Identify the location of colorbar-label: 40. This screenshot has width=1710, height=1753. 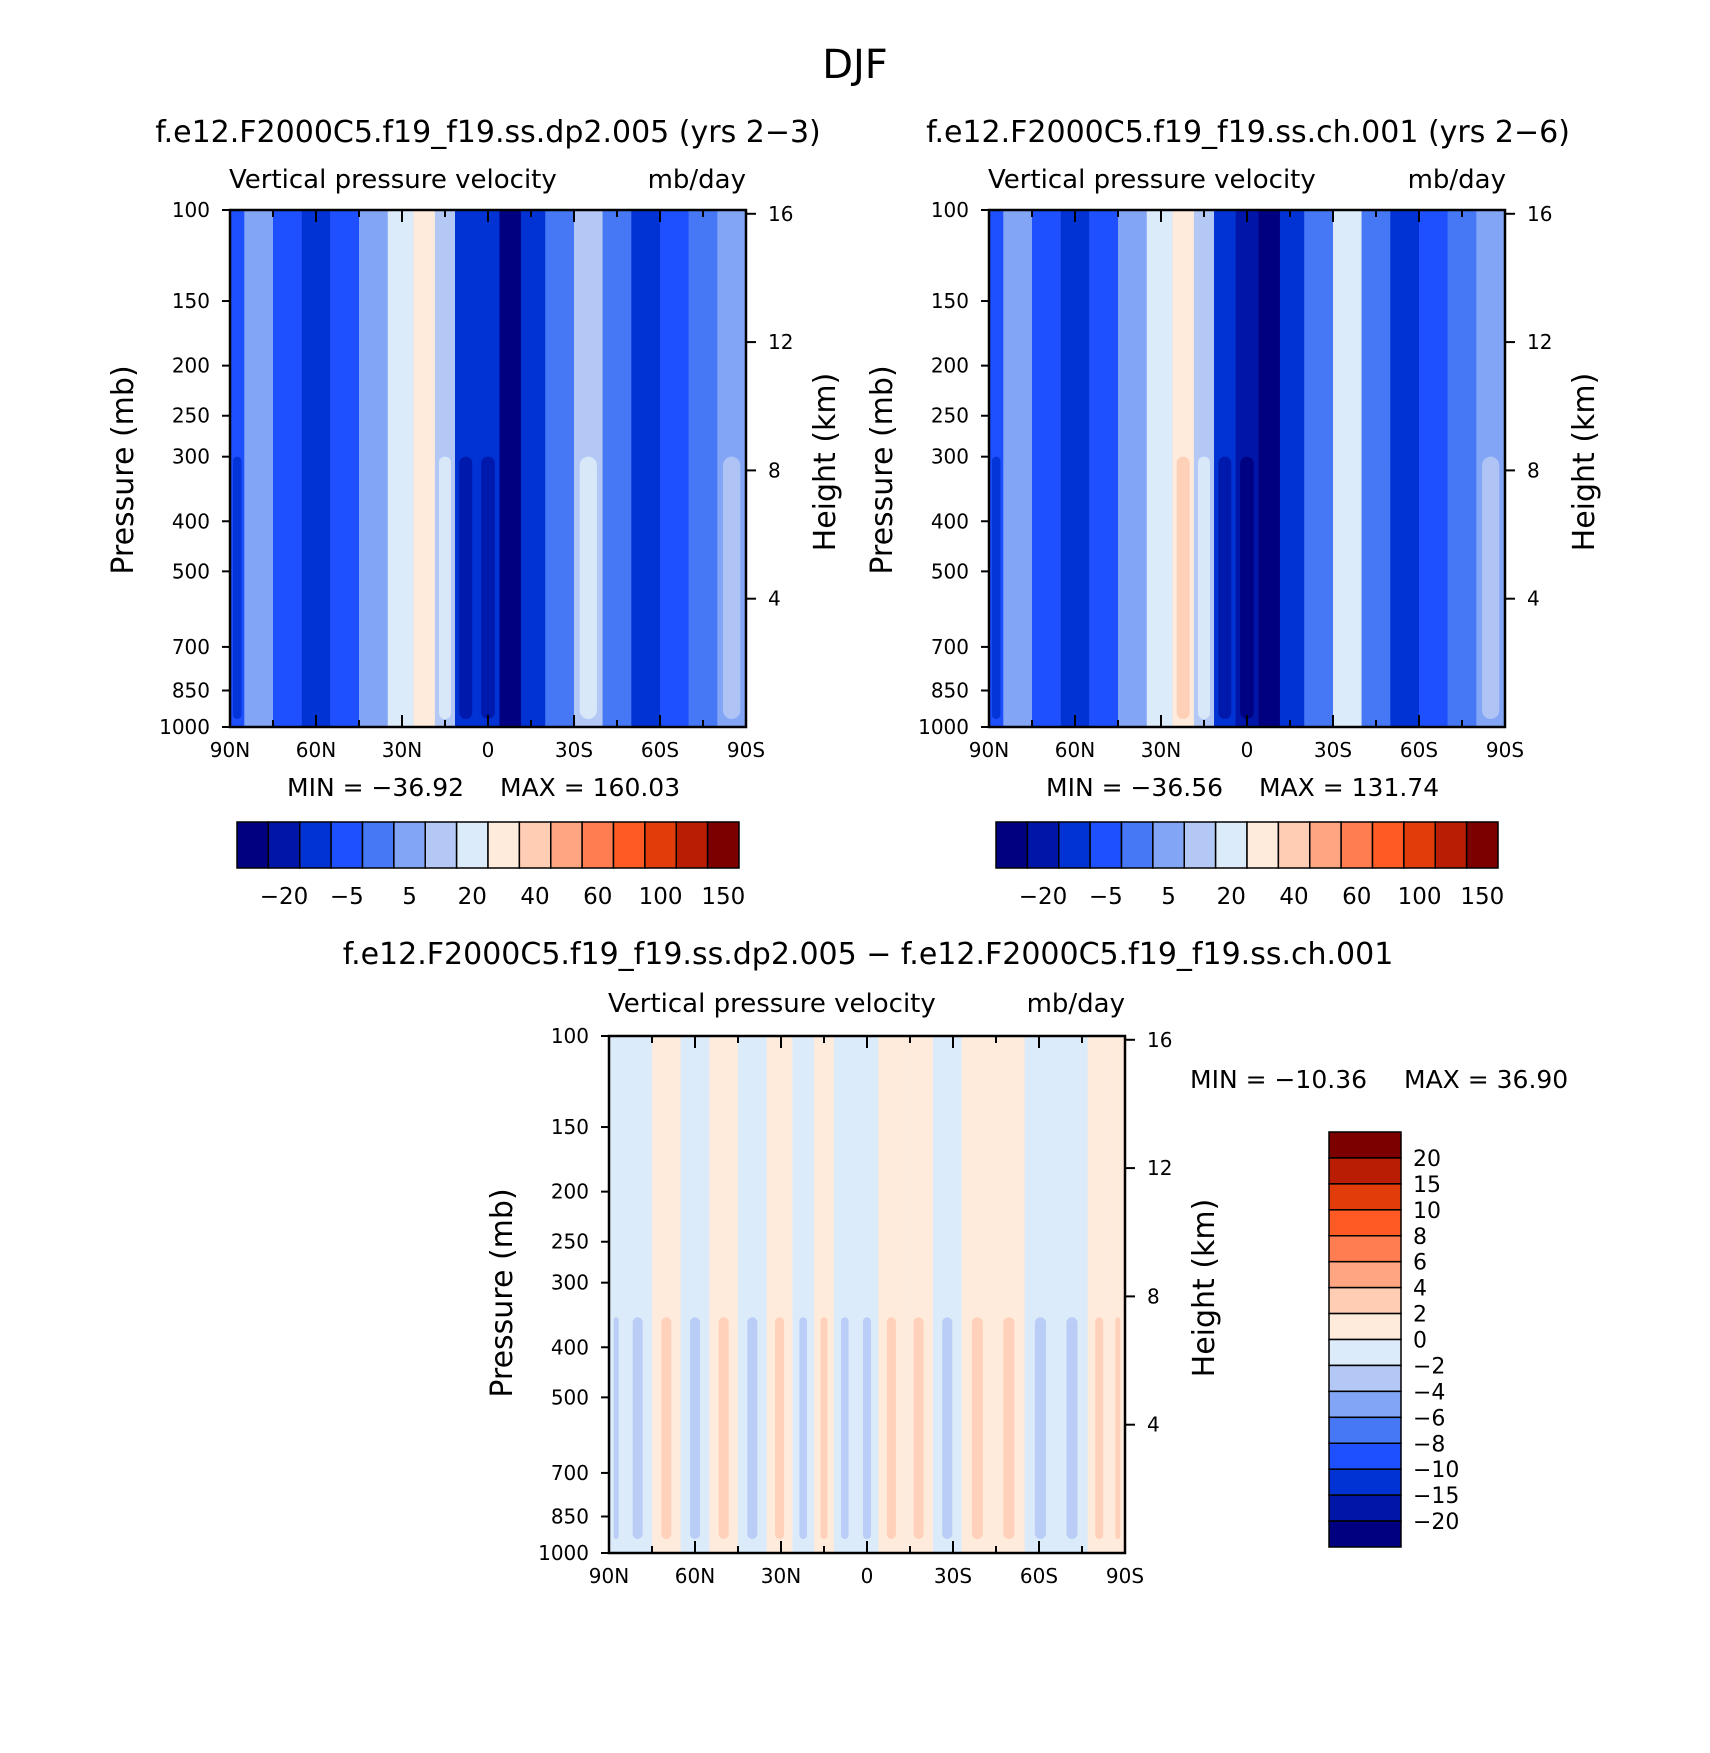
(1293, 897).